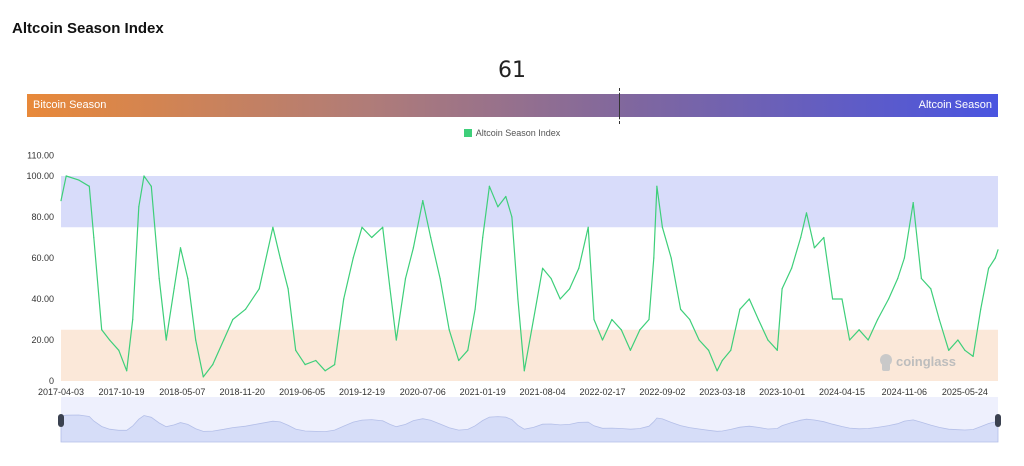  What do you see at coordinates (362, 392) in the screenshot?
I see `x-tick-label: 2019-12-19` at bounding box center [362, 392].